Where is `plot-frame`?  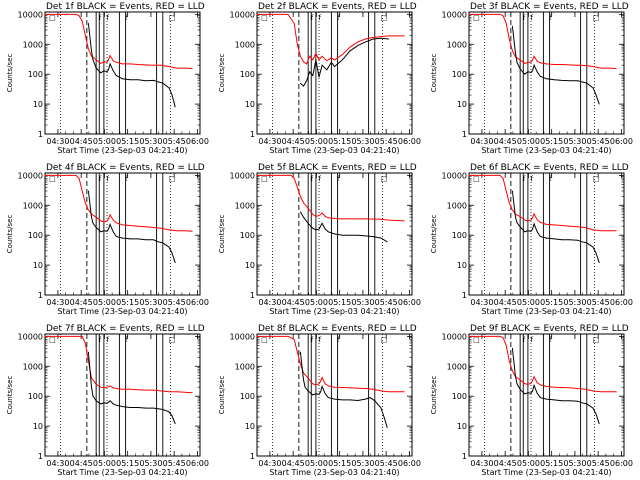 plot-frame is located at coordinates (546, 73).